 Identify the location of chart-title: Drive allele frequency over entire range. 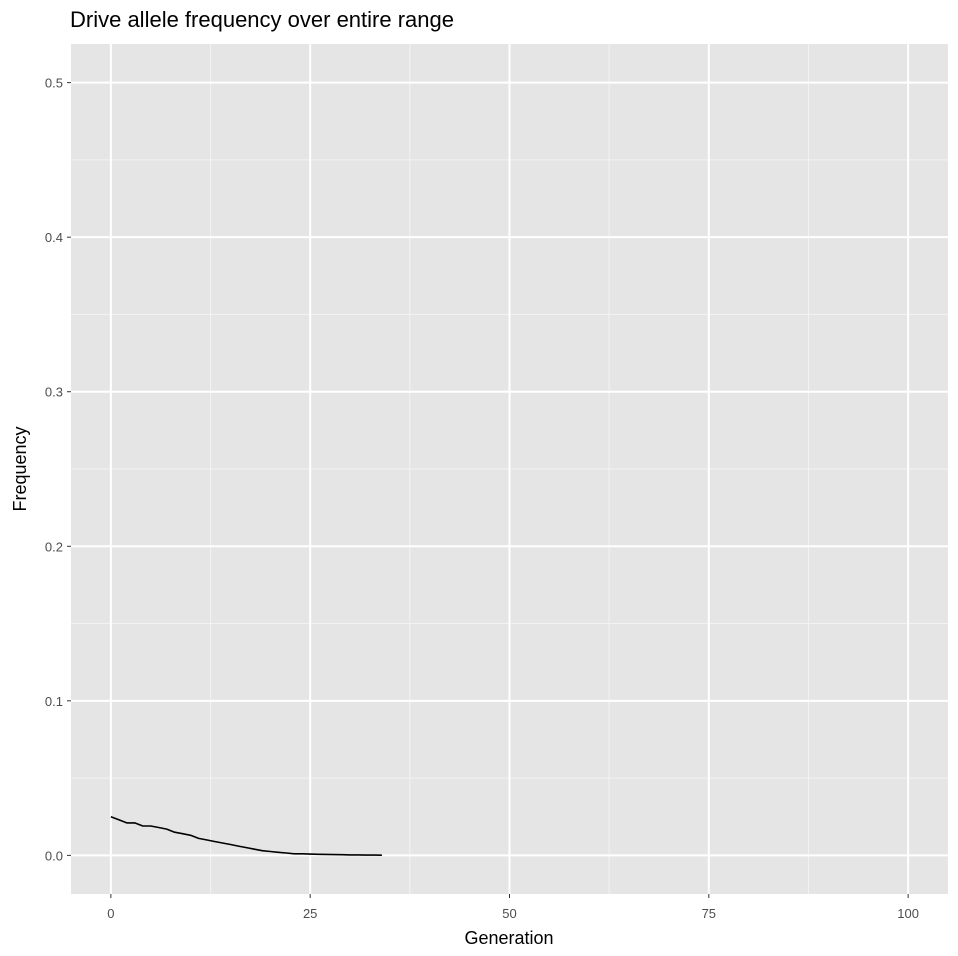
(262, 19).